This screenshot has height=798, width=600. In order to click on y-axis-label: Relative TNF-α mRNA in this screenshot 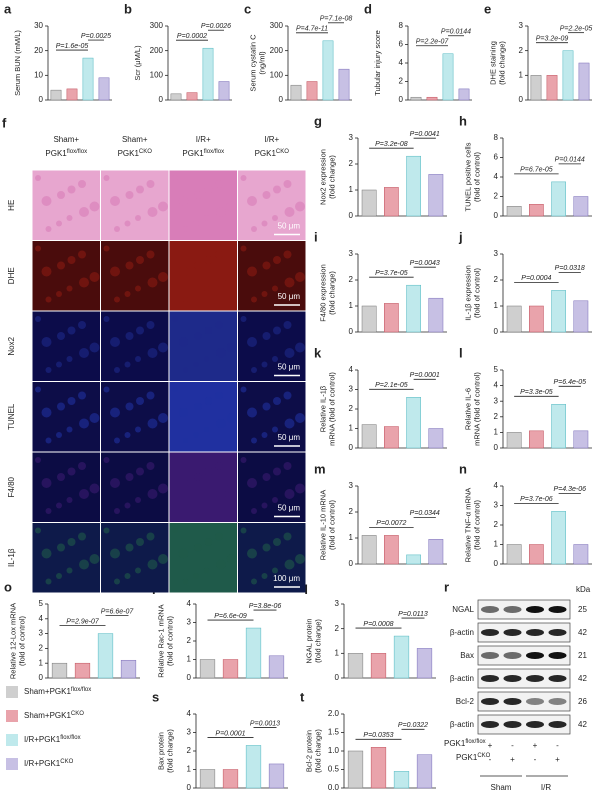, I will do `click(467, 525)`.